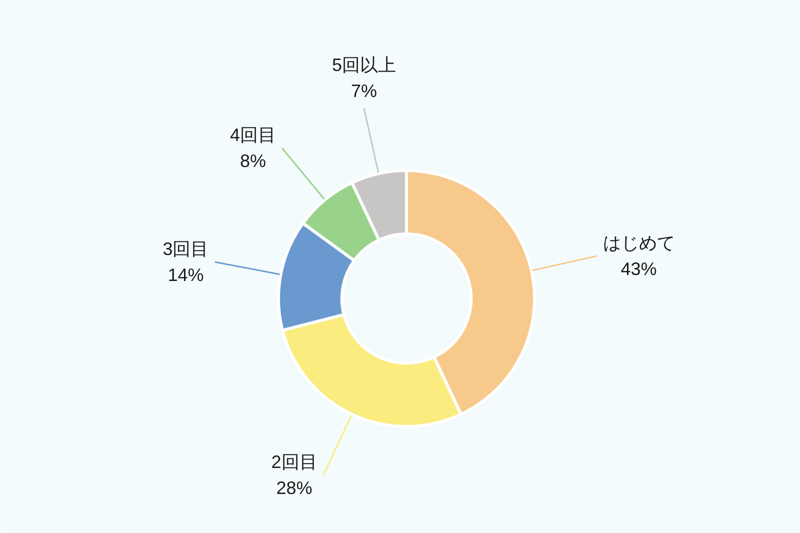 The height and width of the screenshot is (533, 800). I want to click on data-label: 7%, so click(363, 91).